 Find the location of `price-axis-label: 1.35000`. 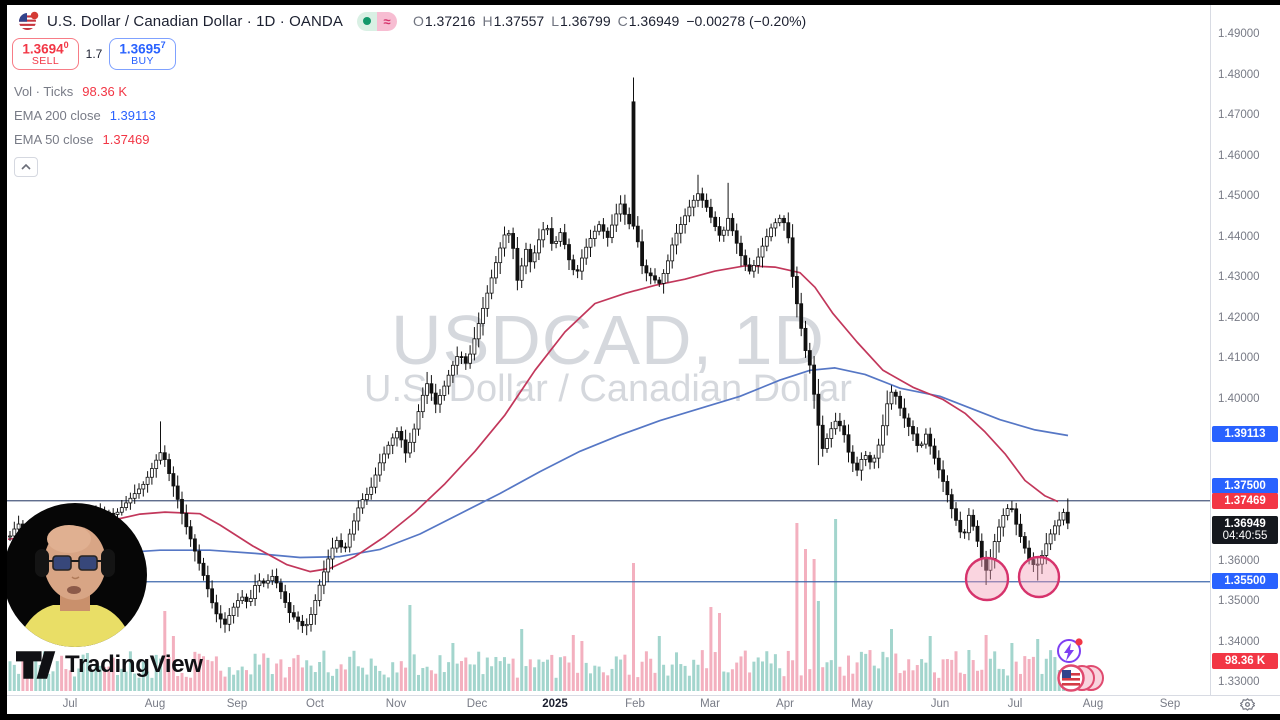

price-axis-label: 1.35000 is located at coordinates (1239, 601).